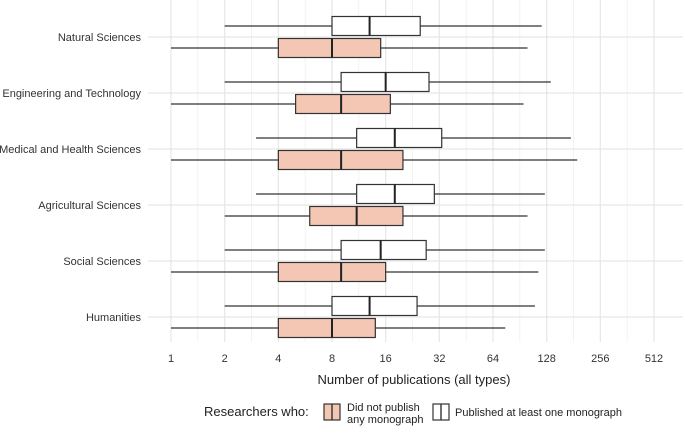  I want to click on category-label: Engineering and Technology, so click(71, 94).